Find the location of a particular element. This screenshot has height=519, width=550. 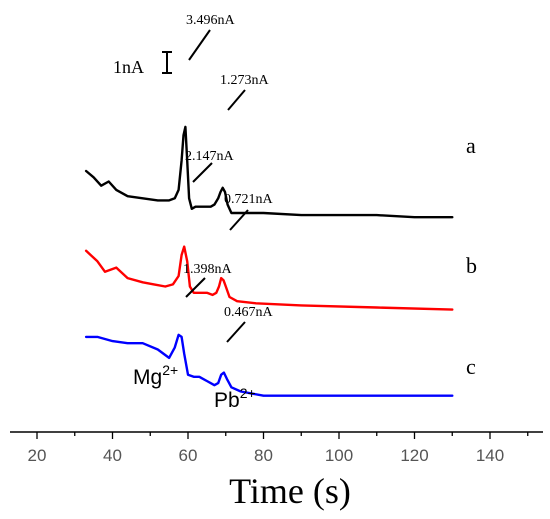

x-tick-label: 100 is located at coordinates (339, 455).